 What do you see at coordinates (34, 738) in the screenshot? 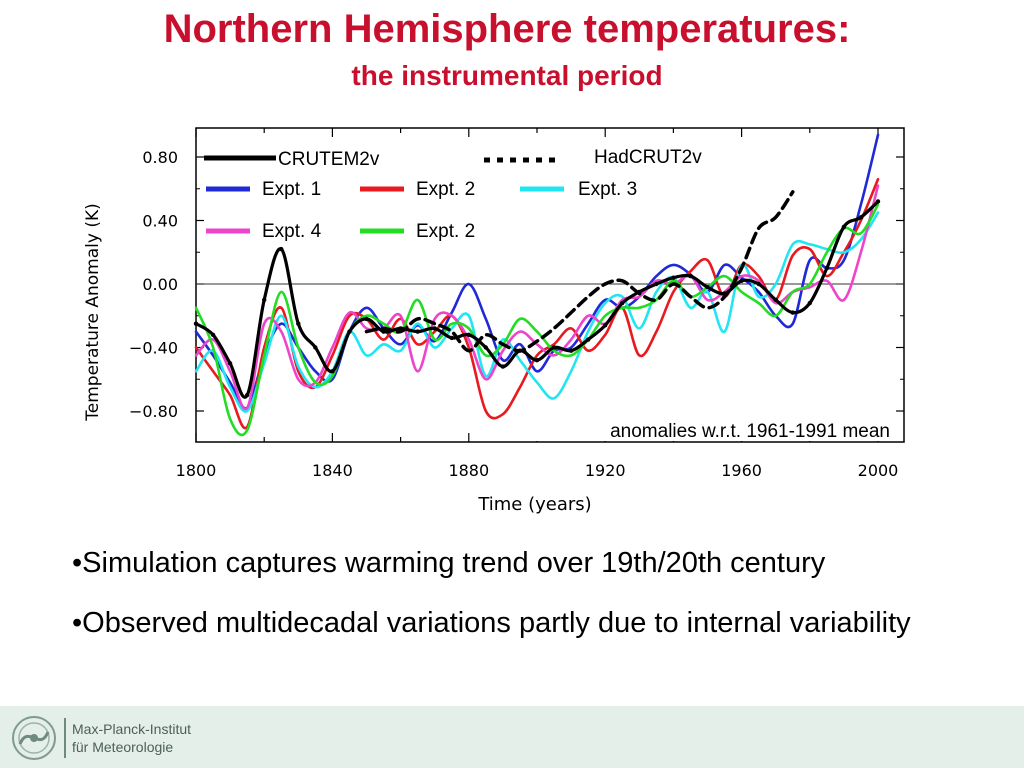
I see `mpi-logo-icon` at bounding box center [34, 738].